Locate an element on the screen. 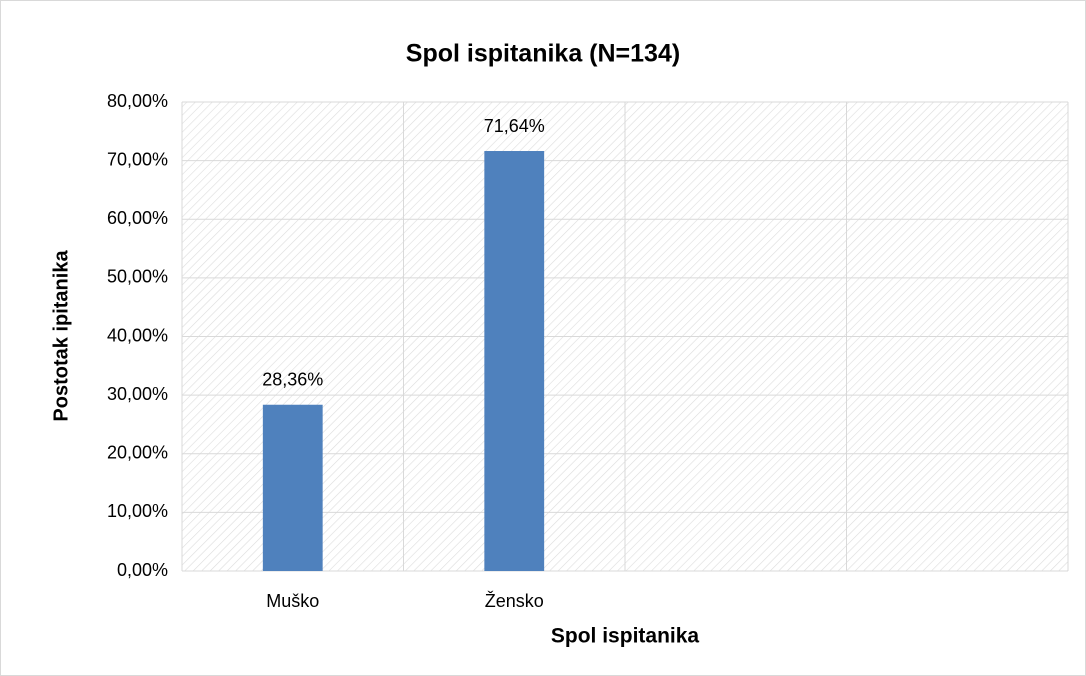 This screenshot has width=1086, height=676. data-label: 28,36% is located at coordinates (292, 379).